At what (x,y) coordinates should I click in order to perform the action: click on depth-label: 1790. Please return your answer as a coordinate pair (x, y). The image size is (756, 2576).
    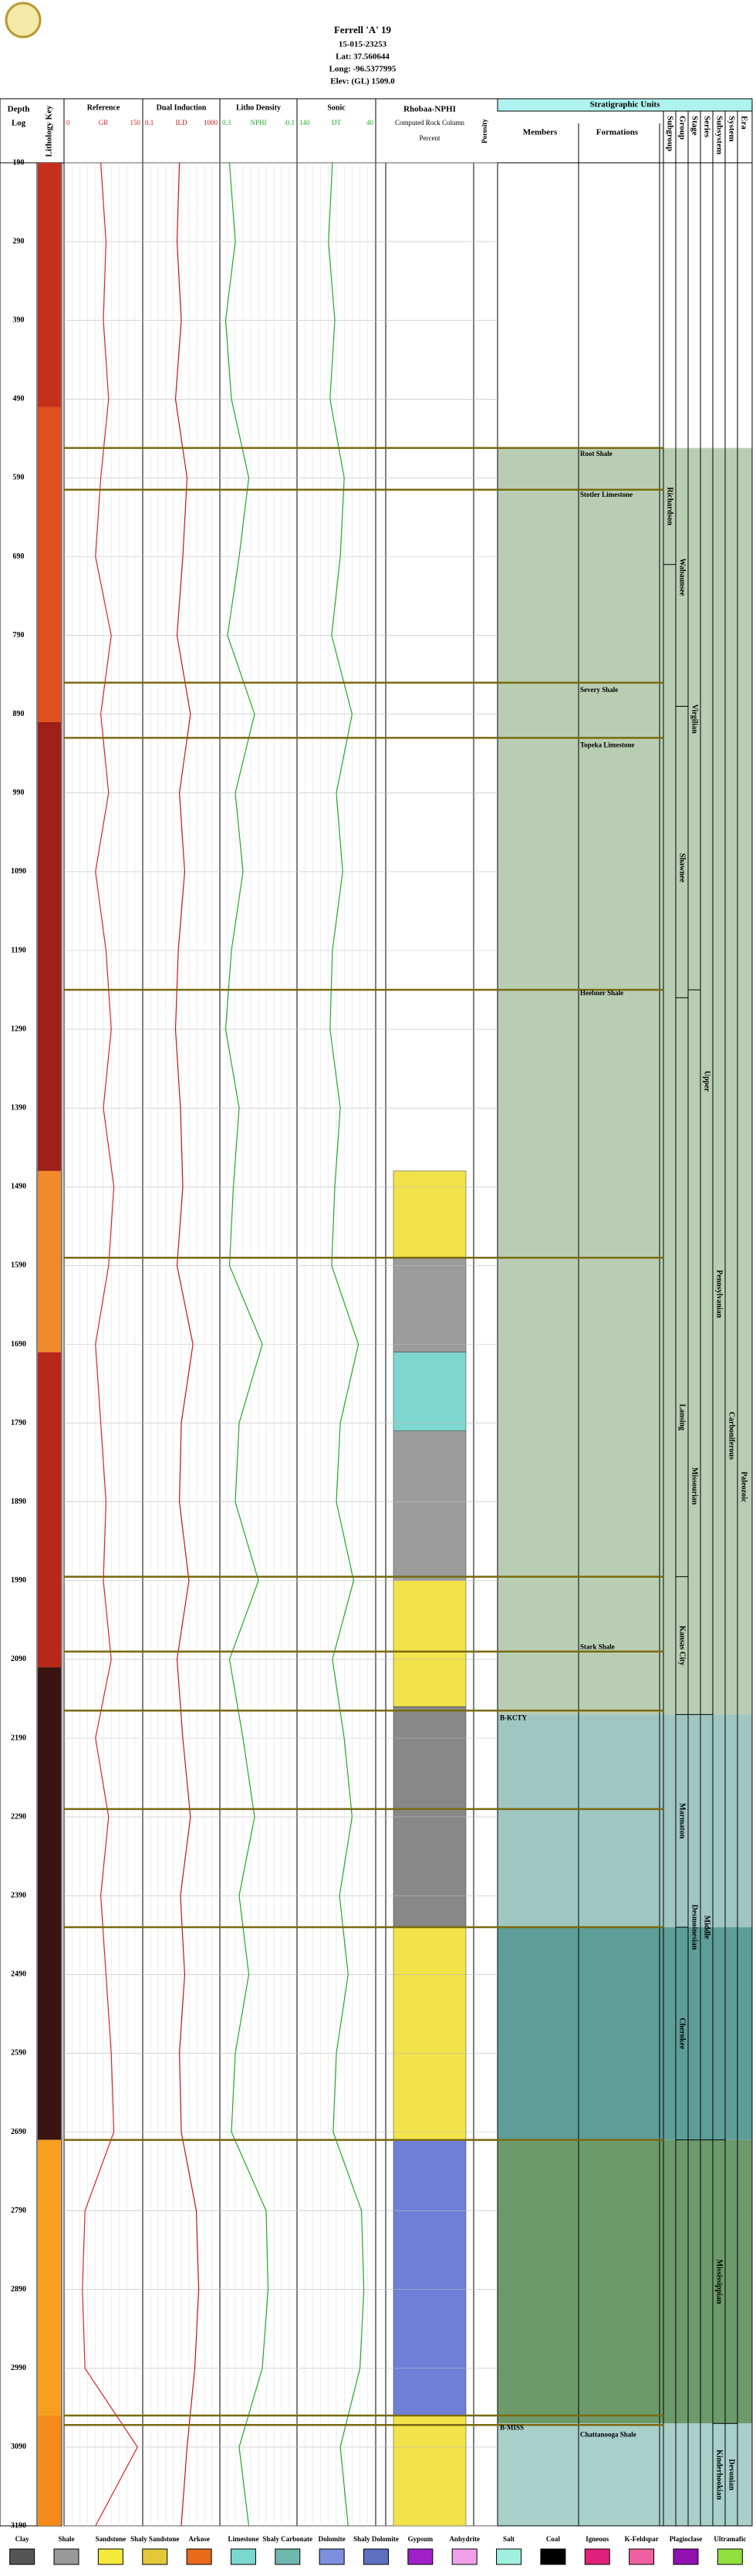
    Looking at the image, I should click on (18, 1423).